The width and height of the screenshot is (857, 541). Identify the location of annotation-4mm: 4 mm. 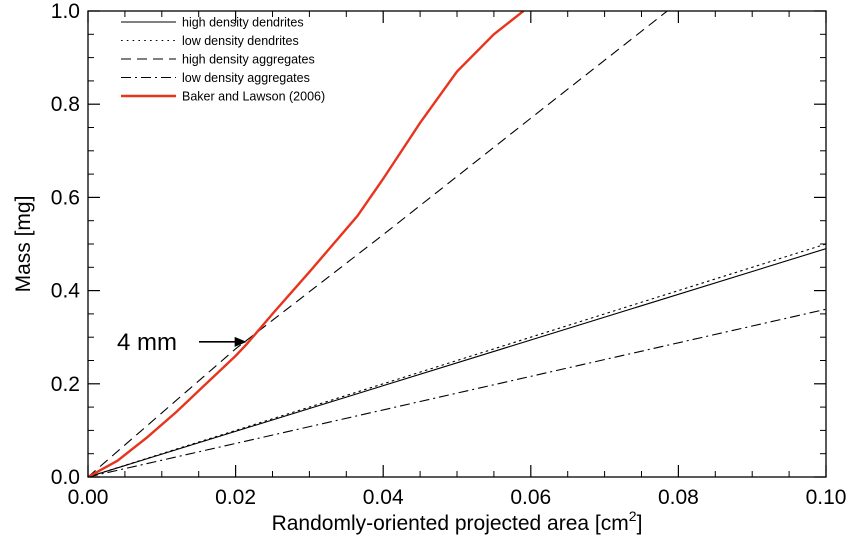
(182, 342).